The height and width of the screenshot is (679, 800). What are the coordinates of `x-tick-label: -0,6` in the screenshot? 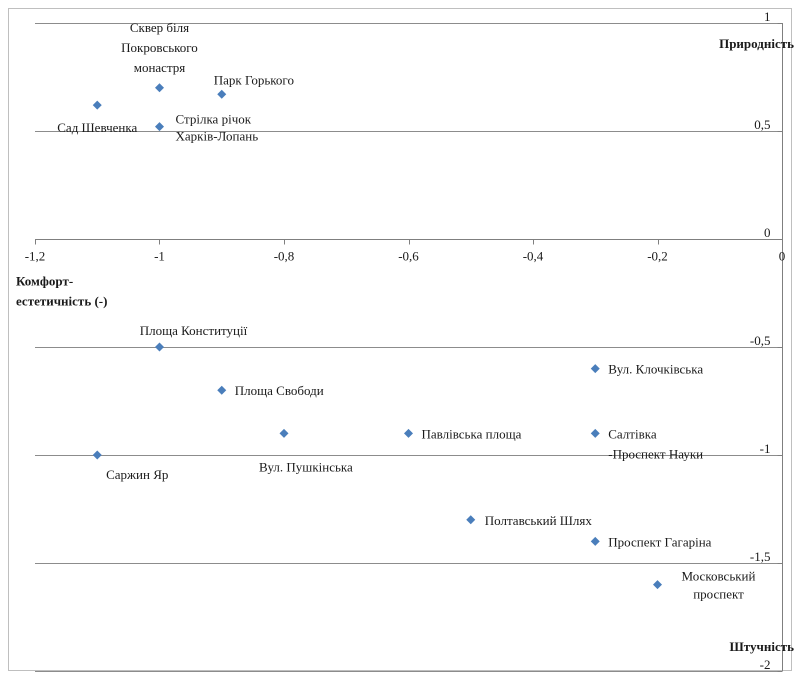 It's located at (408, 256).